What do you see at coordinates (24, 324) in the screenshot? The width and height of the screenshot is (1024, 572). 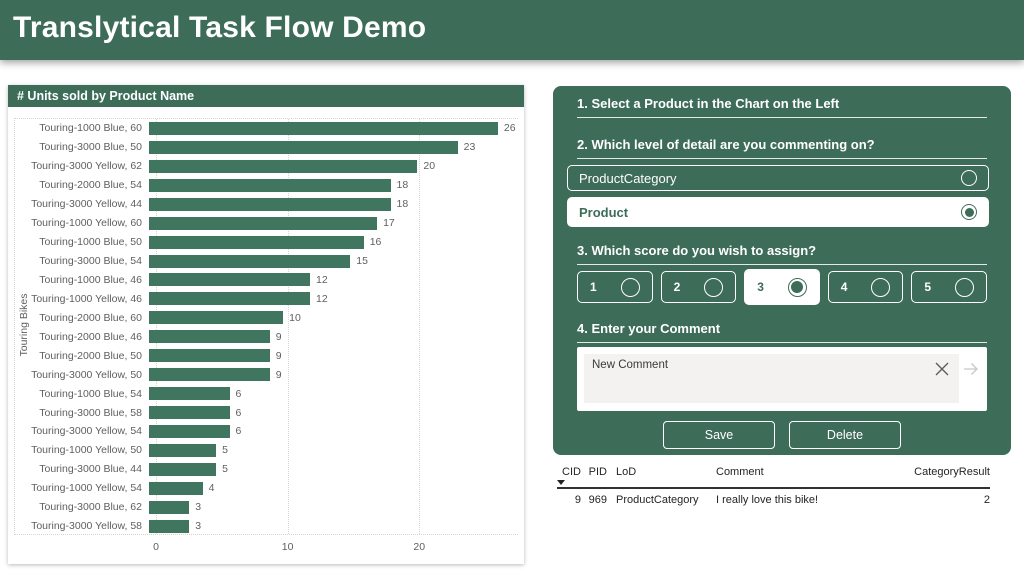 I see `chart-group-axis-label: Touring Bikes` at bounding box center [24, 324].